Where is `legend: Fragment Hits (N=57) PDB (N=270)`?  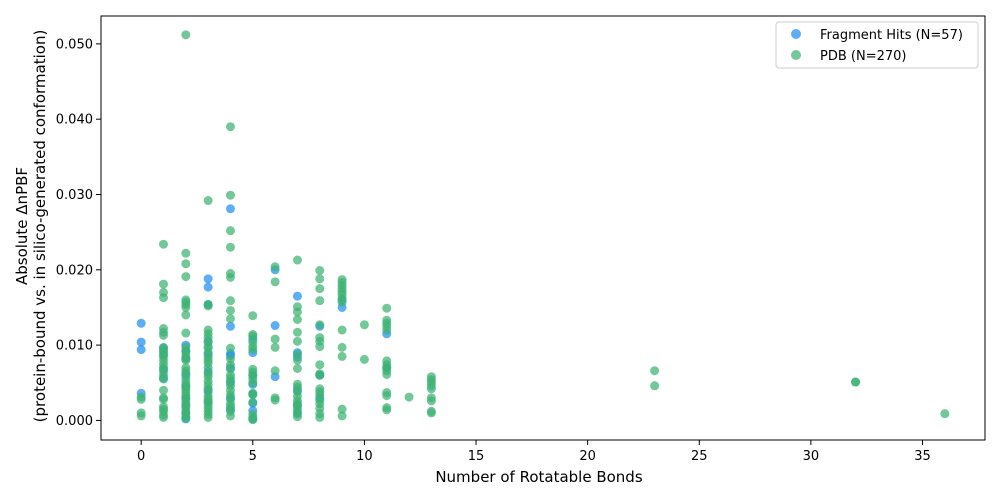
legend: Fragment Hits (N=57) PDB (N=270) is located at coordinates (877, 45).